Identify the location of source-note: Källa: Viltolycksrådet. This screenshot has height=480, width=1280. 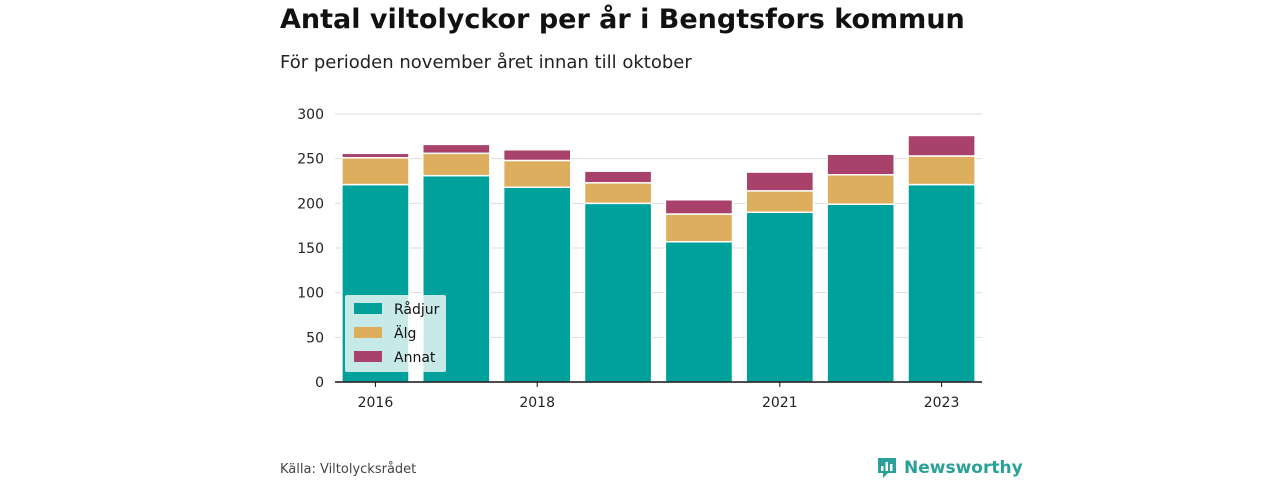
(348, 469).